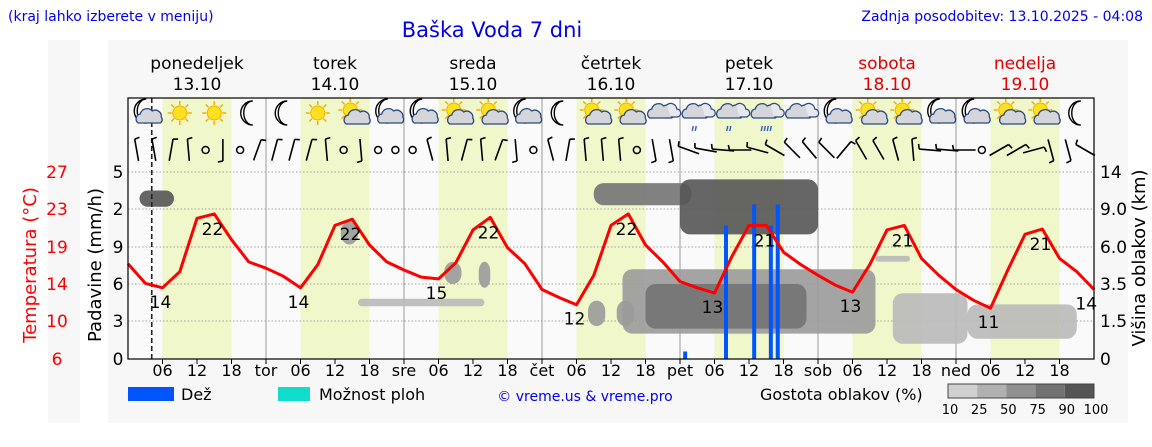  What do you see at coordinates (95, 265) in the screenshot?
I see `precip-axis-label: Padavine (mm/h)` at bounding box center [95, 265].